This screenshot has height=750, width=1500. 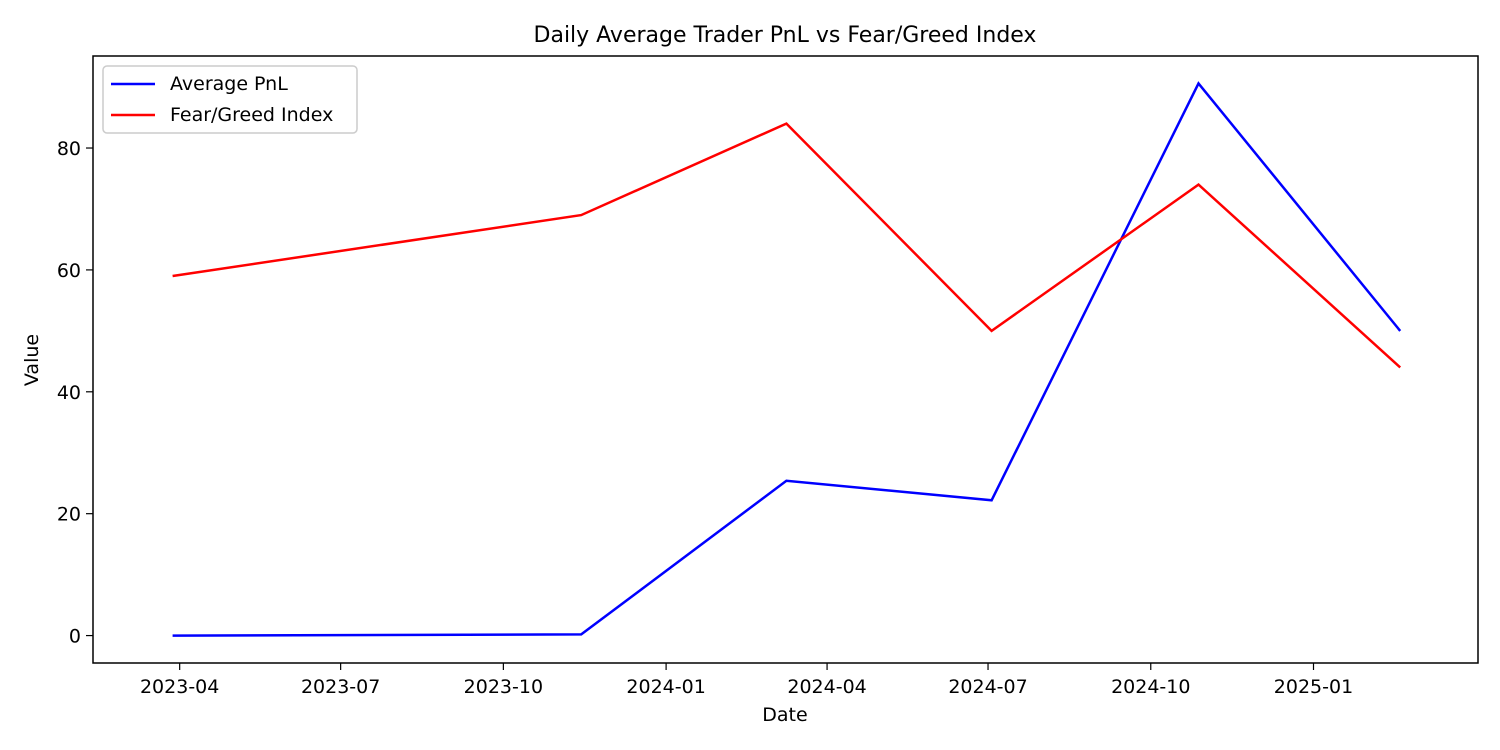 I want to click on y-tick-label: 40, so click(x=69, y=393).